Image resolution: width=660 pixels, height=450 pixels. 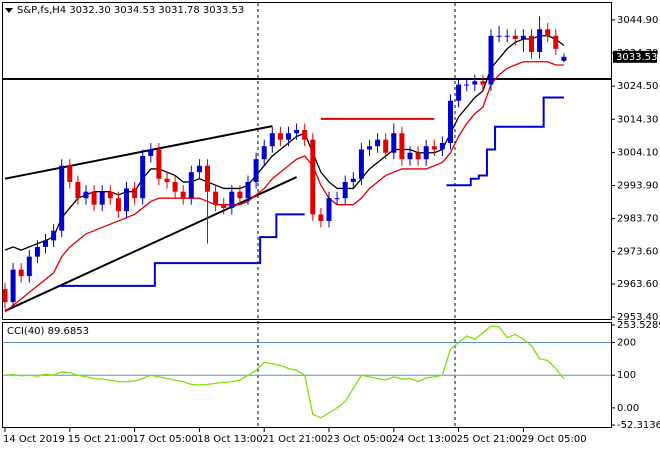 I want to click on y-tick-label: 3024.50, so click(x=637, y=86).